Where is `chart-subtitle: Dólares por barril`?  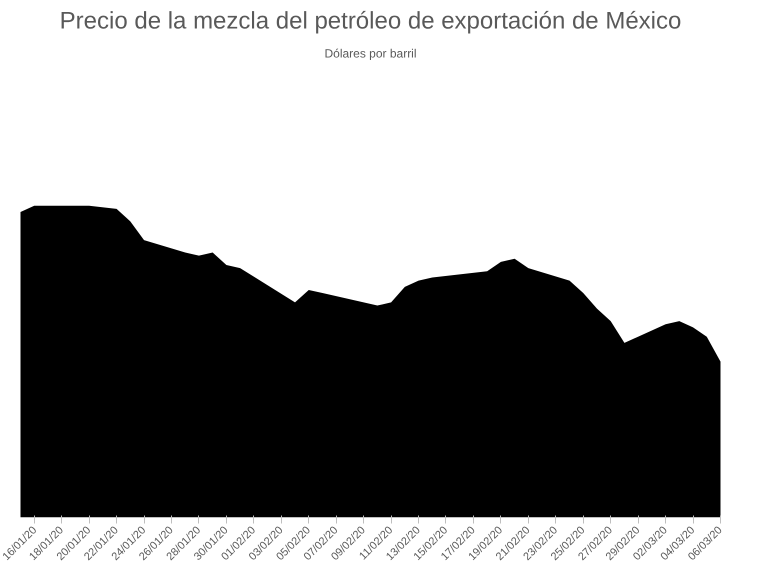 chart-subtitle: Dólares por barril is located at coordinates (370, 53).